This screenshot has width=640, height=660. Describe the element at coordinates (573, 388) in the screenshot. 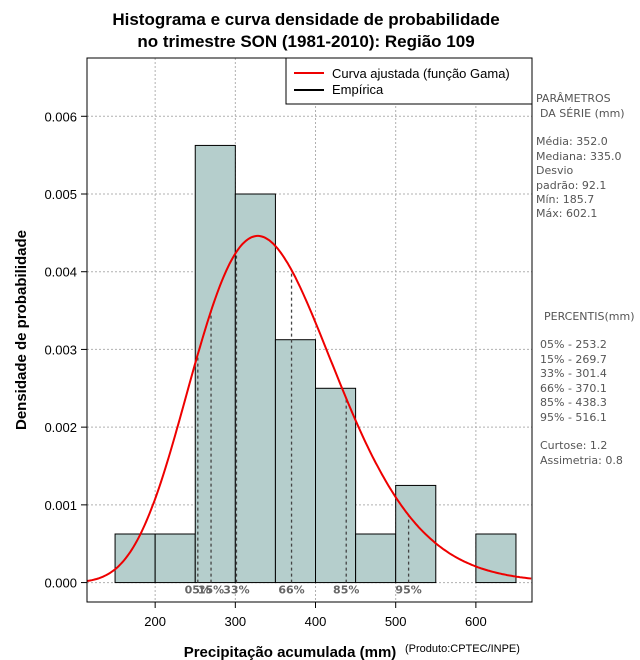

I see `pct-66: 66% - 370.1` at that location.